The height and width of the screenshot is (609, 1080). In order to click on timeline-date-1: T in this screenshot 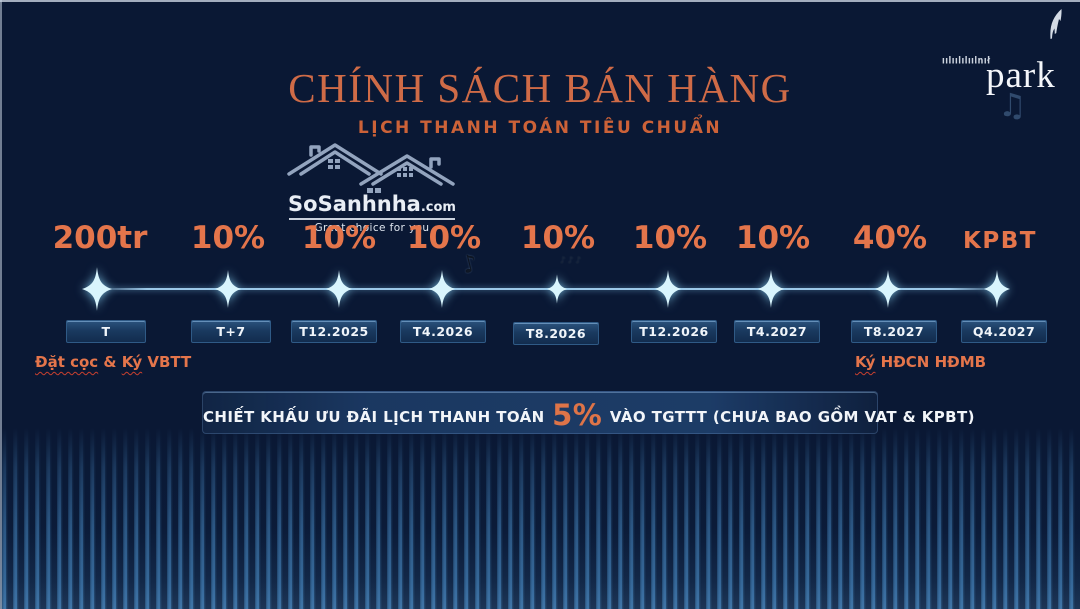, I will do `click(106, 331)`.